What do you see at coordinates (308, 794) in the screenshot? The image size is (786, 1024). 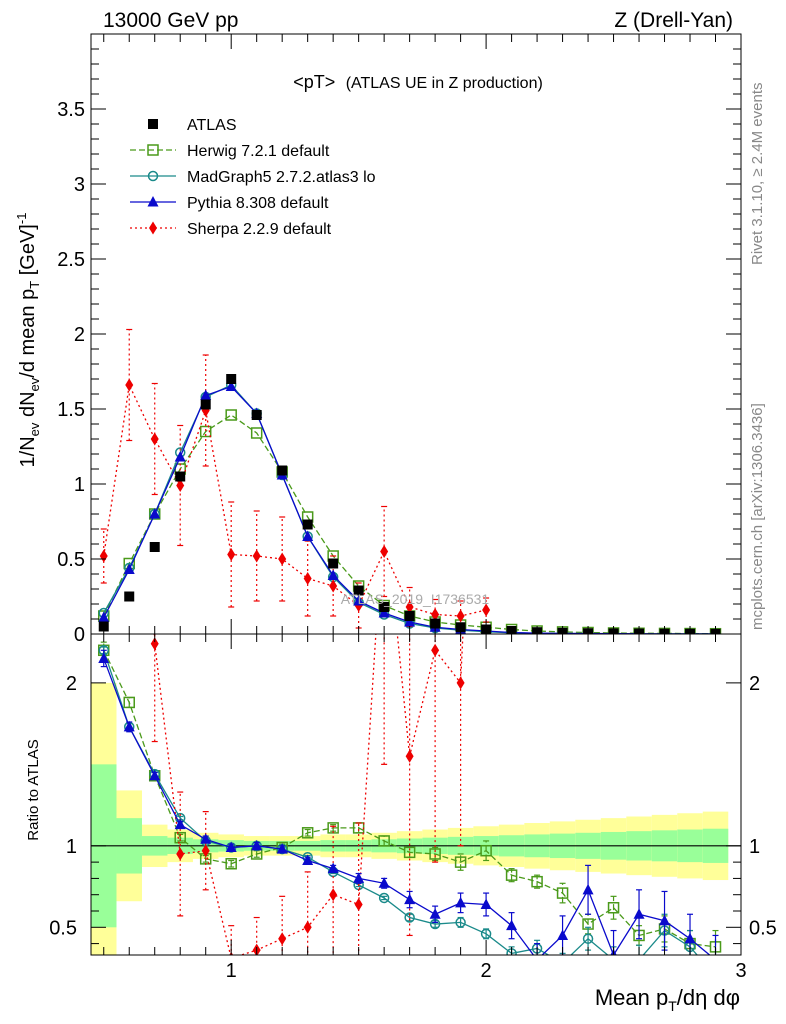 I see `ratio-sherpa-2-2-9-default-line` at bounding box center [308, 794].